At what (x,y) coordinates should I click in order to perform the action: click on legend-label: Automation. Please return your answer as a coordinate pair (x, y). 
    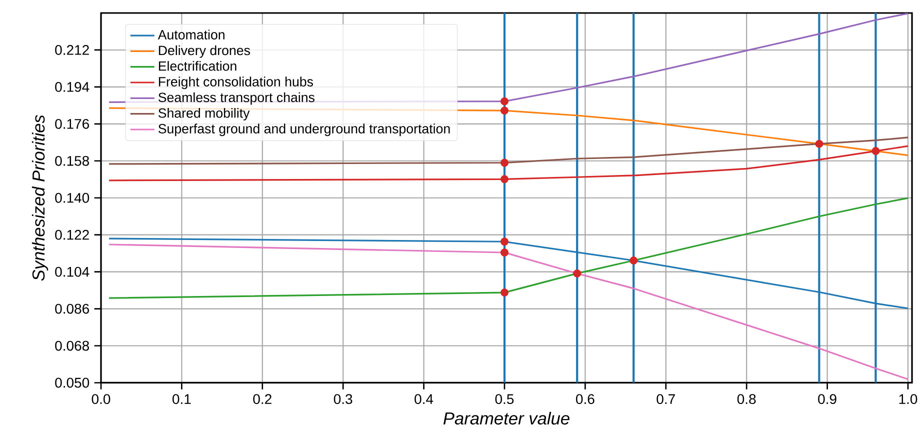
    Looking at the image, I should click on (191, 35).